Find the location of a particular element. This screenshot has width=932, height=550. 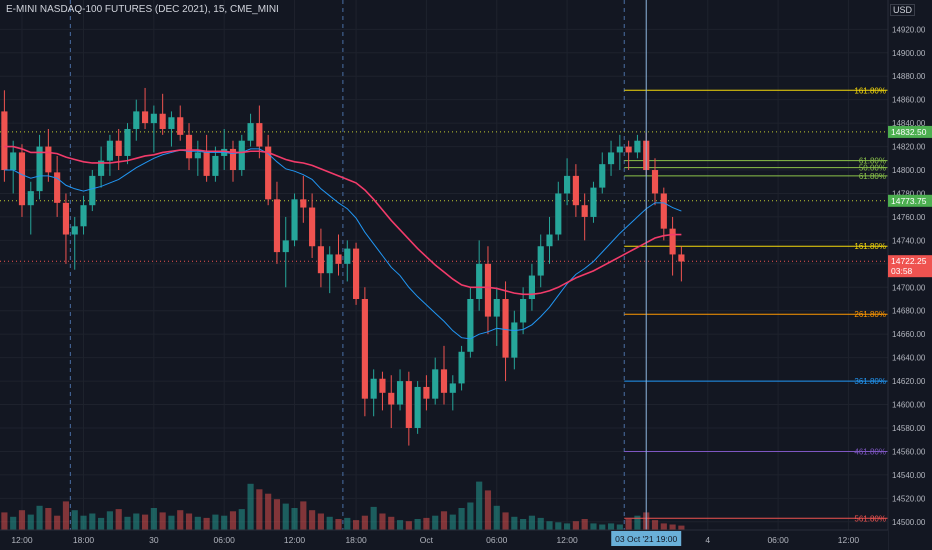

fib-level-label: 50.00% is located at coordinates (872, 168).